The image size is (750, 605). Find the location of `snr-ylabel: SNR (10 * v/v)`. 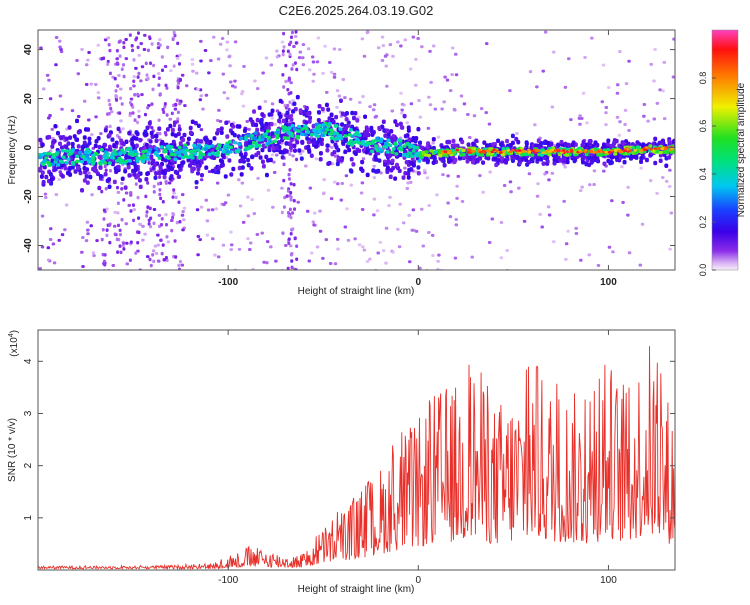

snr-ylabel: SNR (10 * v/v) is located at coordinates (12, 450).